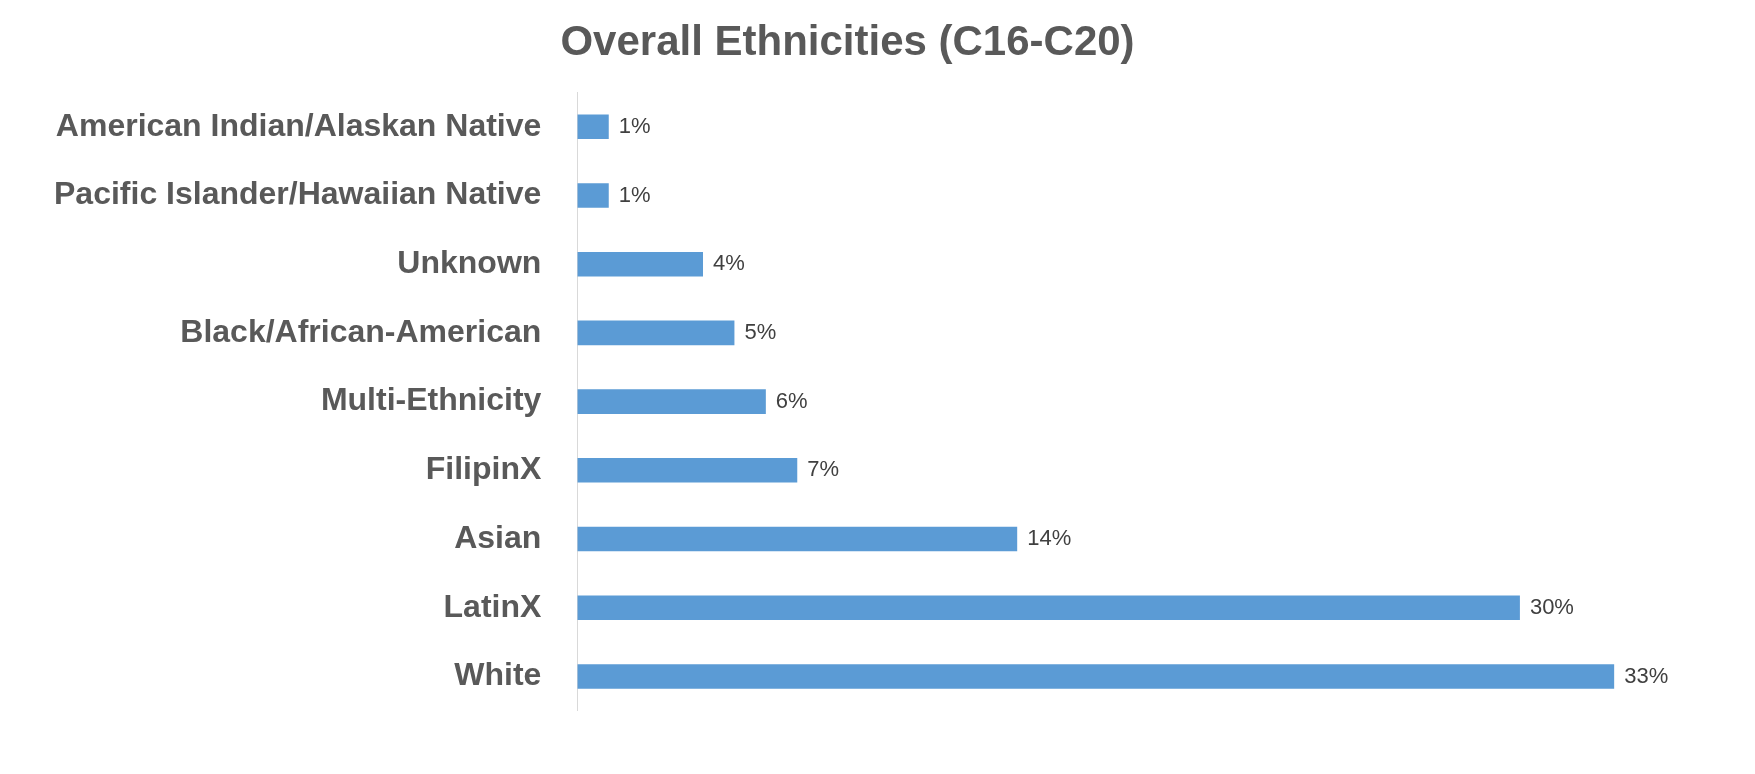  What do you see at coordinates (823, 469) in the screenshot?
I see `data-label: 7%` at bounding box center [823, 469].